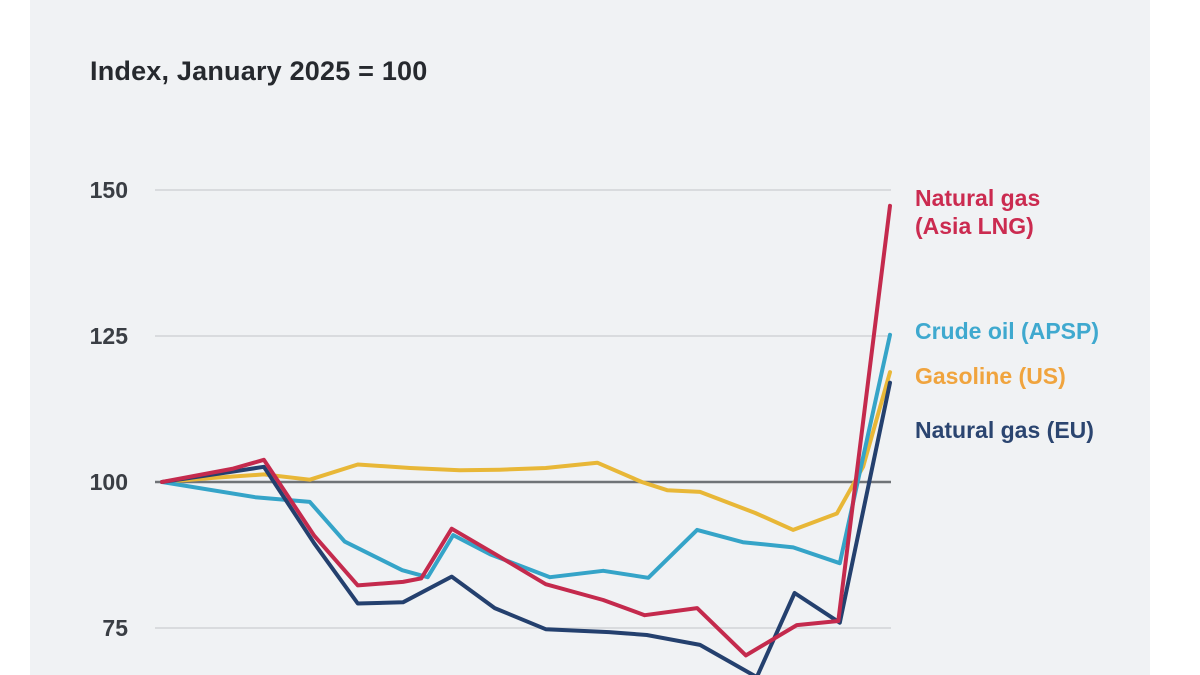  I want to click on series-line-gasoline_us, so click(526, 451).